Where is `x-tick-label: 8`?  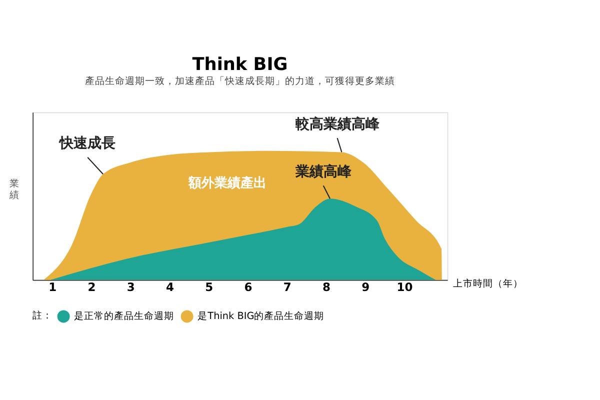
x-tick-label: 8 is located at coordinates (326, 287).